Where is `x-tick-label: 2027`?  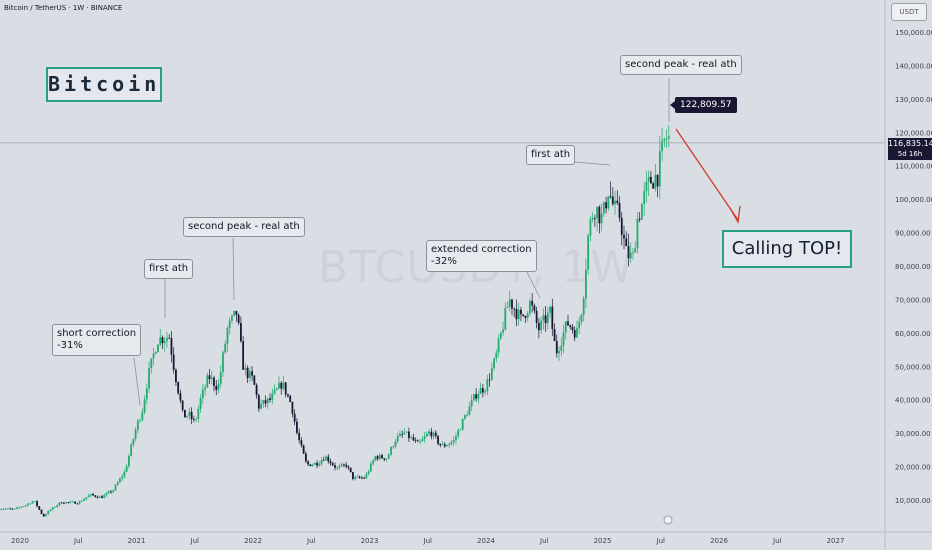
x-tick-label: 2027 is located at coordinates (836, 541).